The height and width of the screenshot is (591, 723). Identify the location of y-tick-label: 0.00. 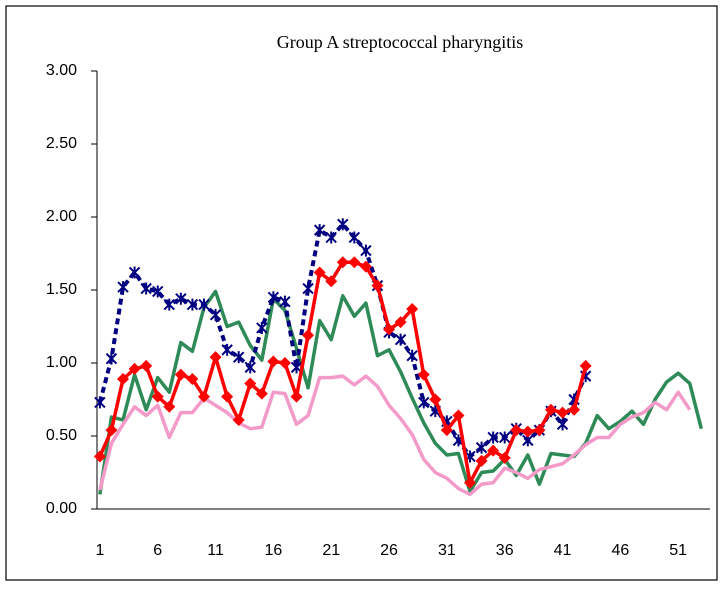
(61, 508).